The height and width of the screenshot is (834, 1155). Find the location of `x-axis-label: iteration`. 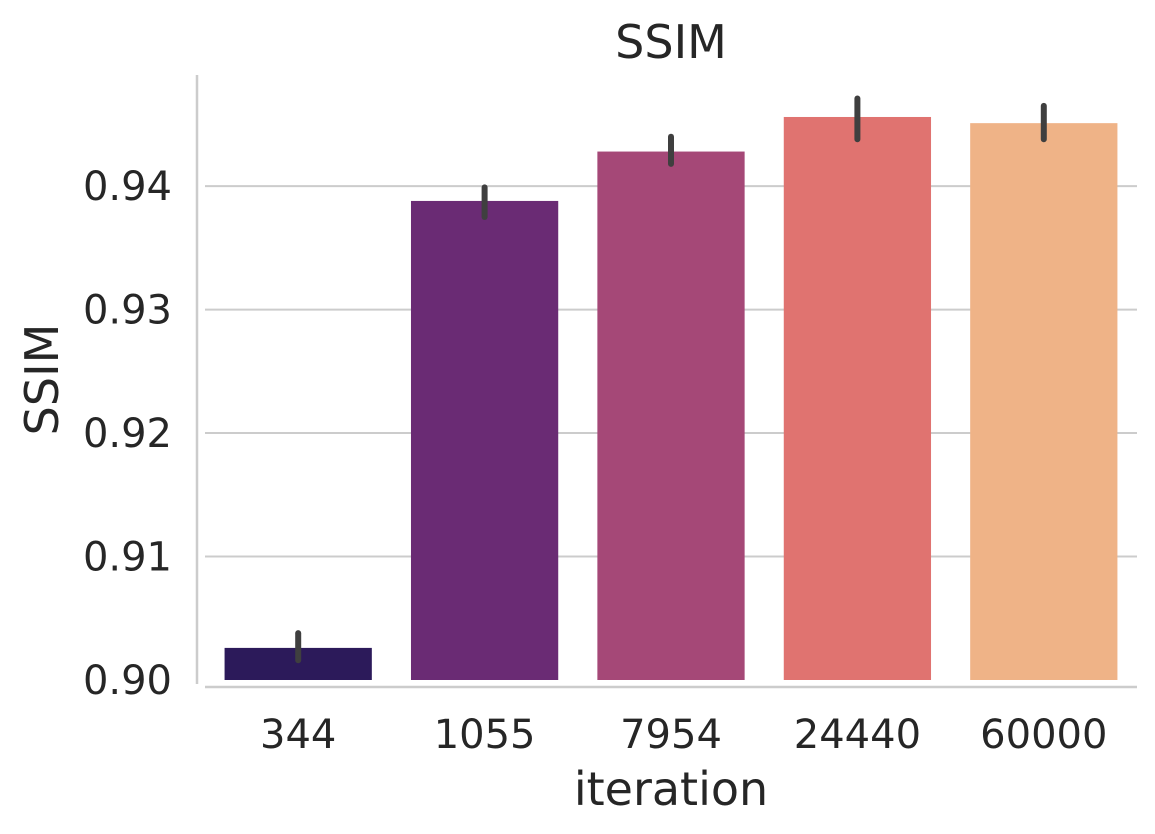

x-axis-label: iteration is located at coordinates (671, 789).